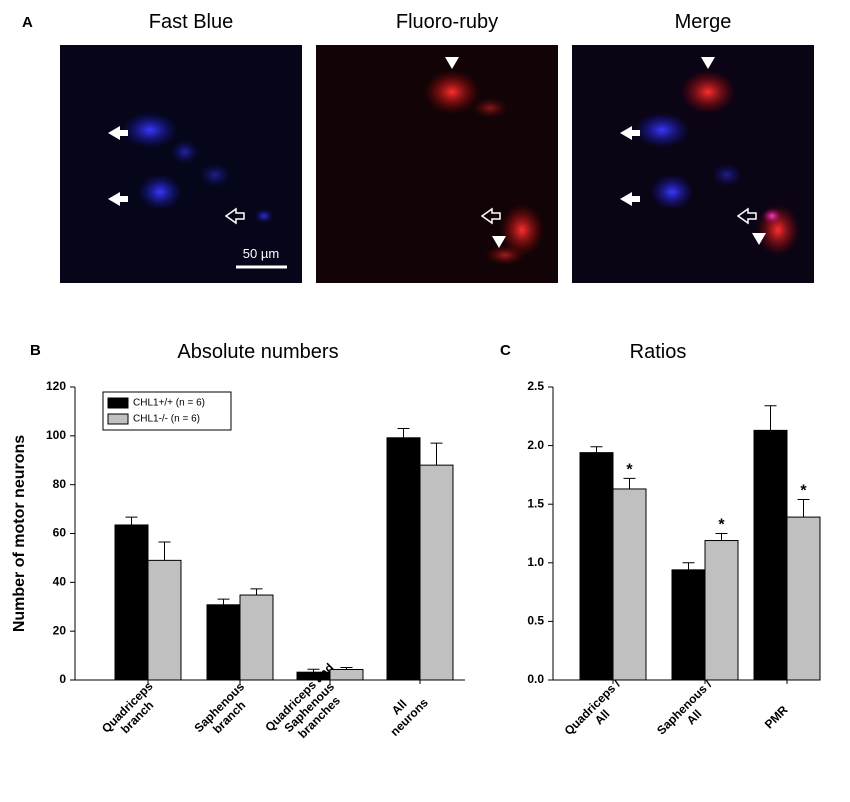 This screenshot has width=850, height=802. Describe the element at coordinates (689, 712) in the screenshot. I see `x-tick-label: Saphenous /All` at that location.